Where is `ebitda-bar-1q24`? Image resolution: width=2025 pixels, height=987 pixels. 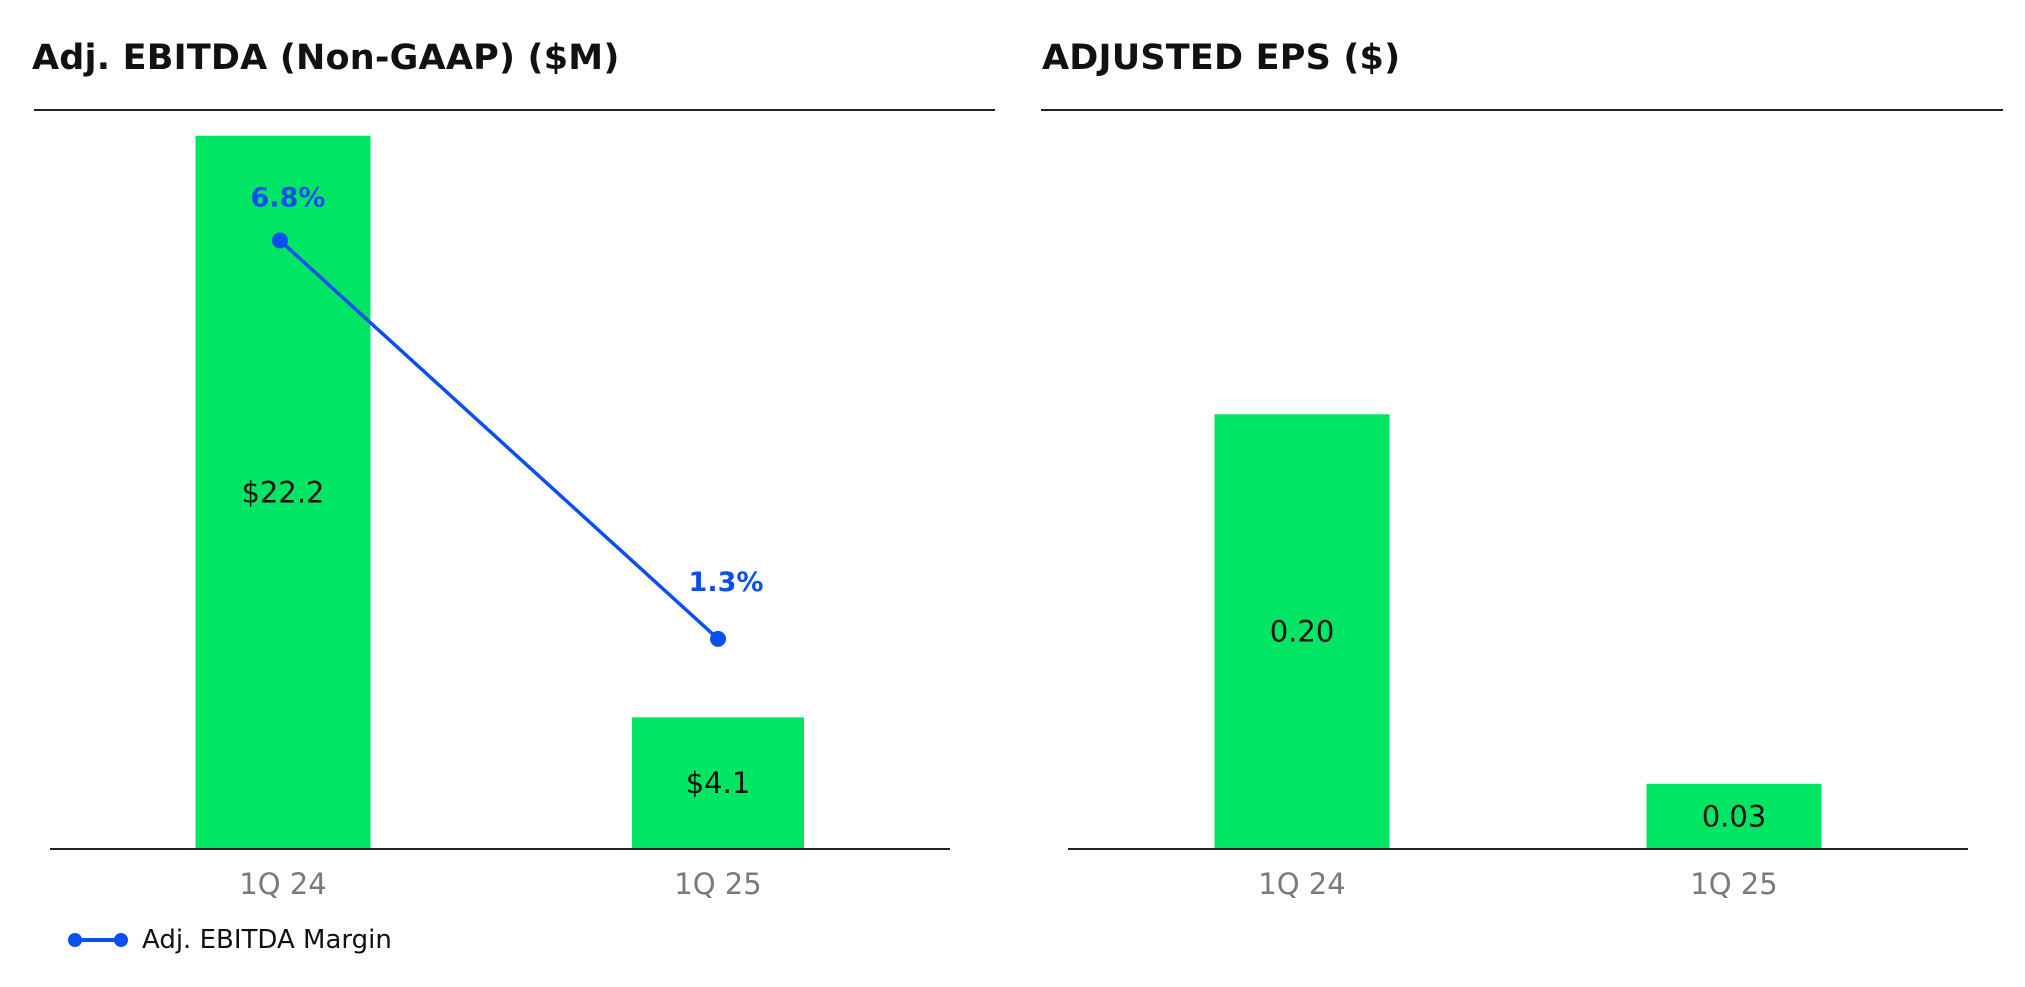
ebitda-bar-1q24 is located at coordinates (283, 492).